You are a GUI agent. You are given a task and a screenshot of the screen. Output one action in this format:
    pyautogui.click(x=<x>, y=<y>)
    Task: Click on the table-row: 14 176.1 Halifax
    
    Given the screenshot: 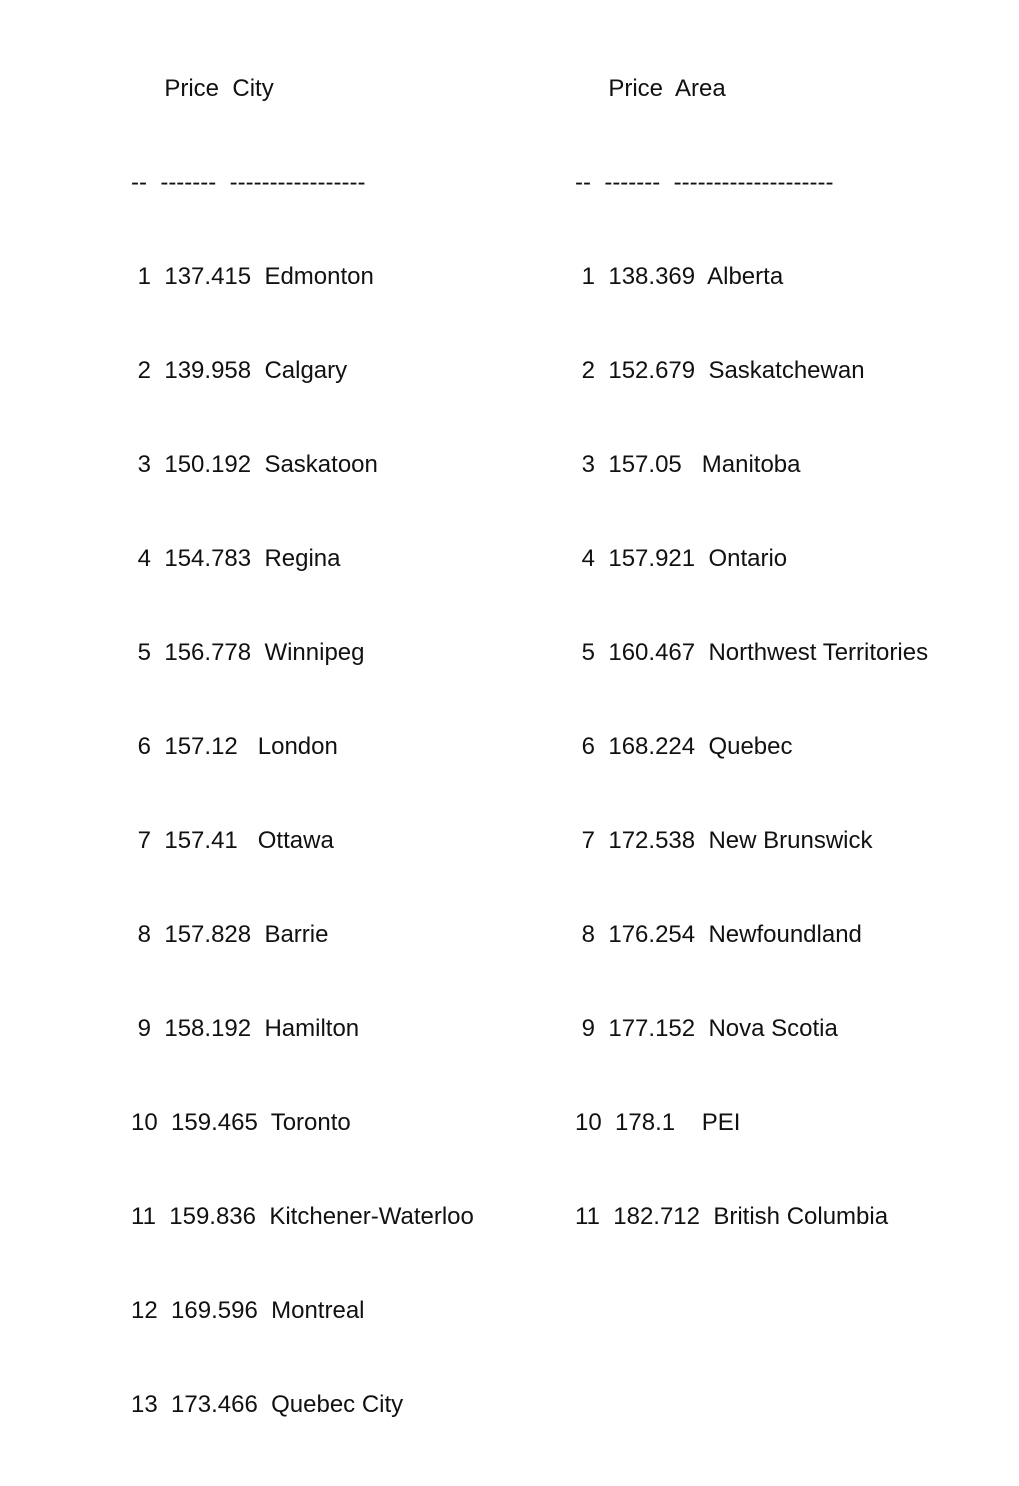 What is the action you would take?
    pyautogui.click(x=302, y=1483)
    